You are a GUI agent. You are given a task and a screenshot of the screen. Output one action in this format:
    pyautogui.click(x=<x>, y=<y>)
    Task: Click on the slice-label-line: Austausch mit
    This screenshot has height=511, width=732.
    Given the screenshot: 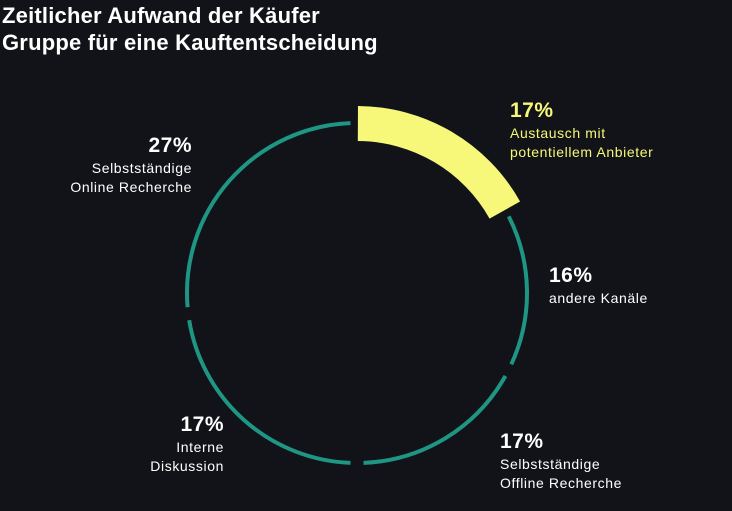 What is the action you would take?
    pyautogui.click(x=558, y=133)
    